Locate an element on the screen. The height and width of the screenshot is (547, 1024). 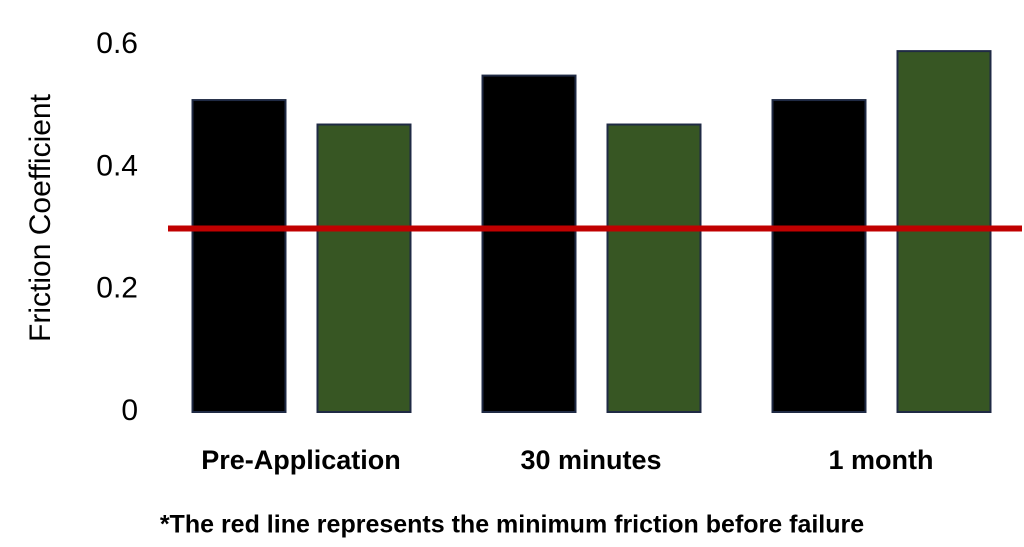
x-tick-label: Pre-Application is located at coordinates (301, 460).